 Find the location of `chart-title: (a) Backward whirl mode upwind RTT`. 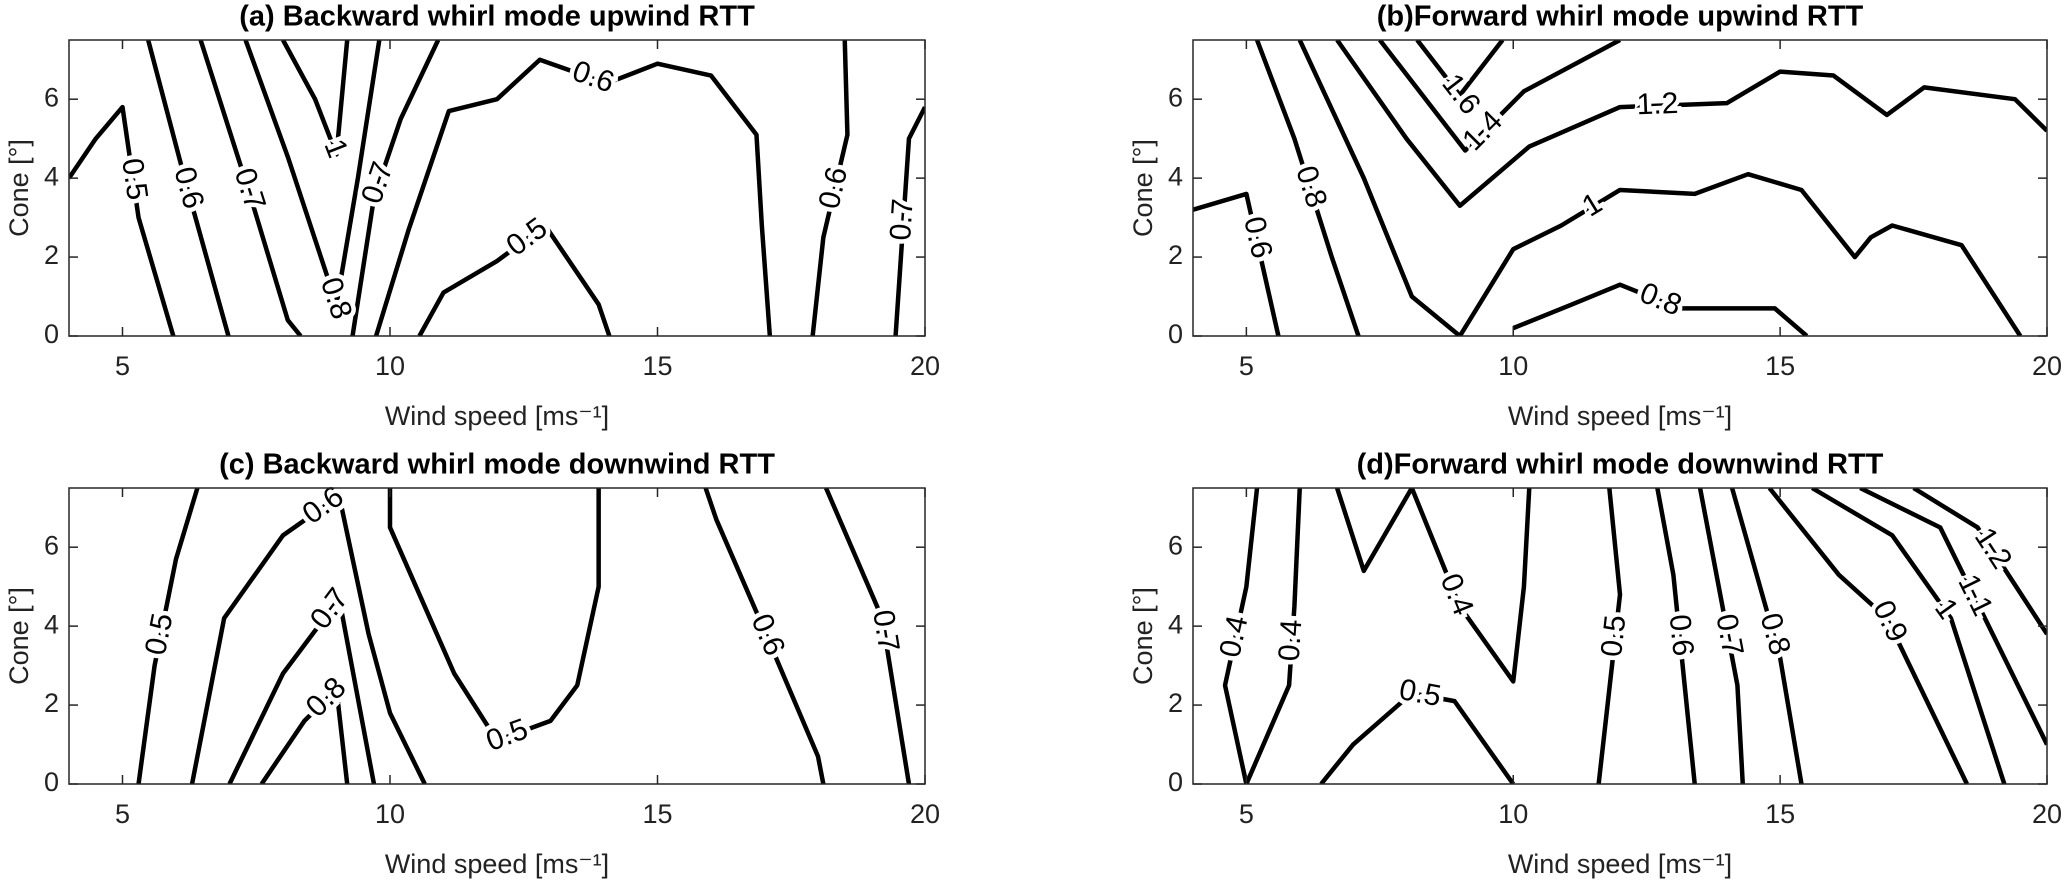

chart-title: (a) Backward whirl mode upwind RTT is located at coordinates (497, 17).